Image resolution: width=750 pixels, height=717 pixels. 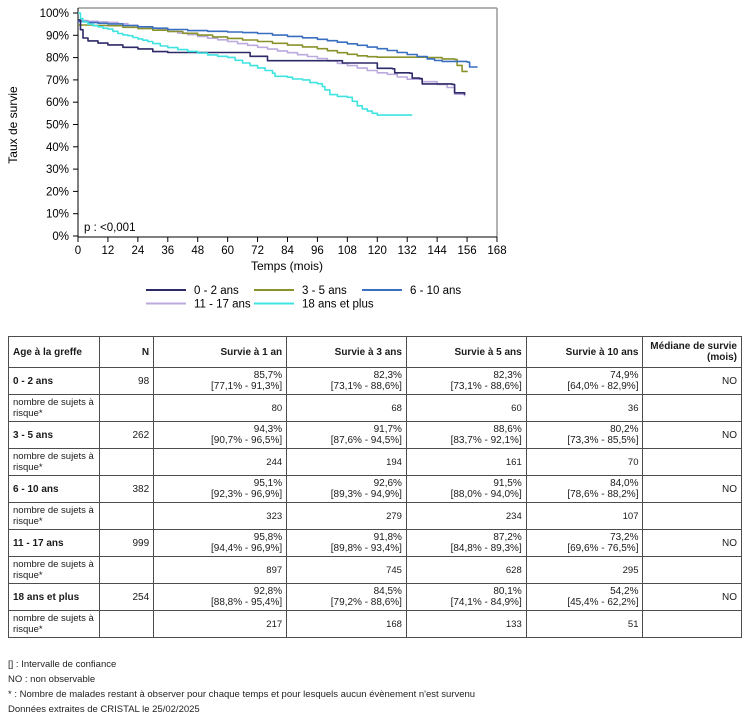 What do you see at coordinates (220, 624) in the screenshot?
I see `risk-count-1yr: 217` at bounding box center [220, 624].